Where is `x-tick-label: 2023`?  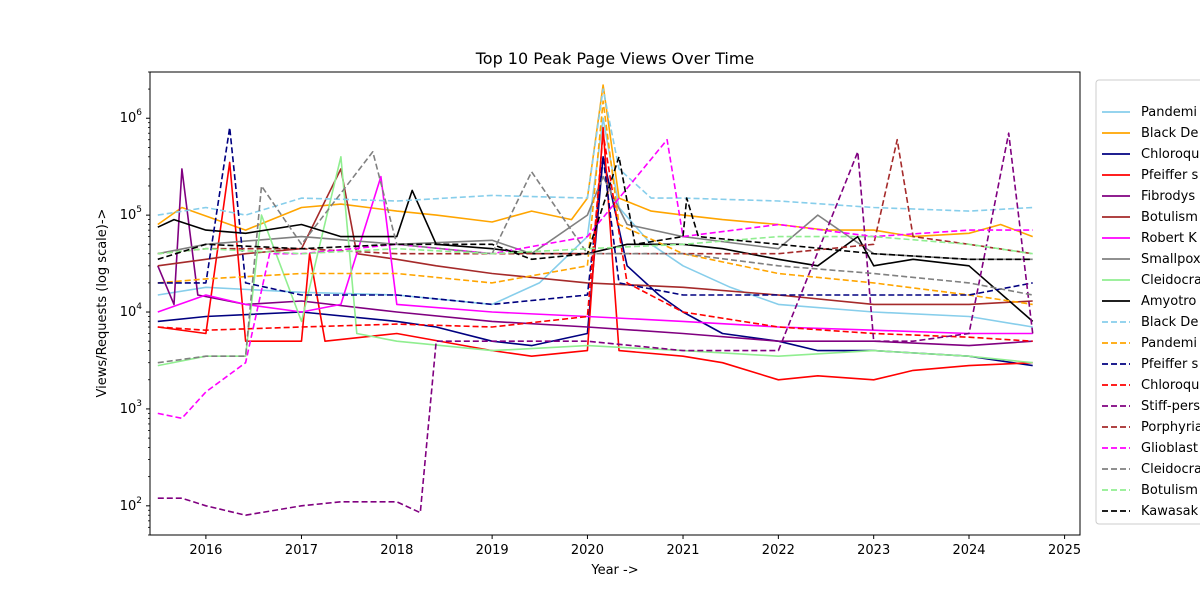 x-tick-label: 2023 is located at coordinates (873, 550).